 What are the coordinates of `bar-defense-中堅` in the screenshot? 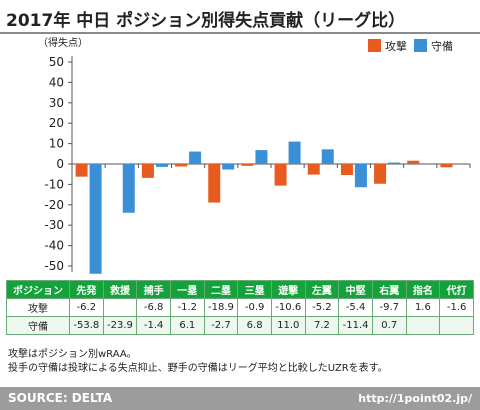 It's located at (360, 176).